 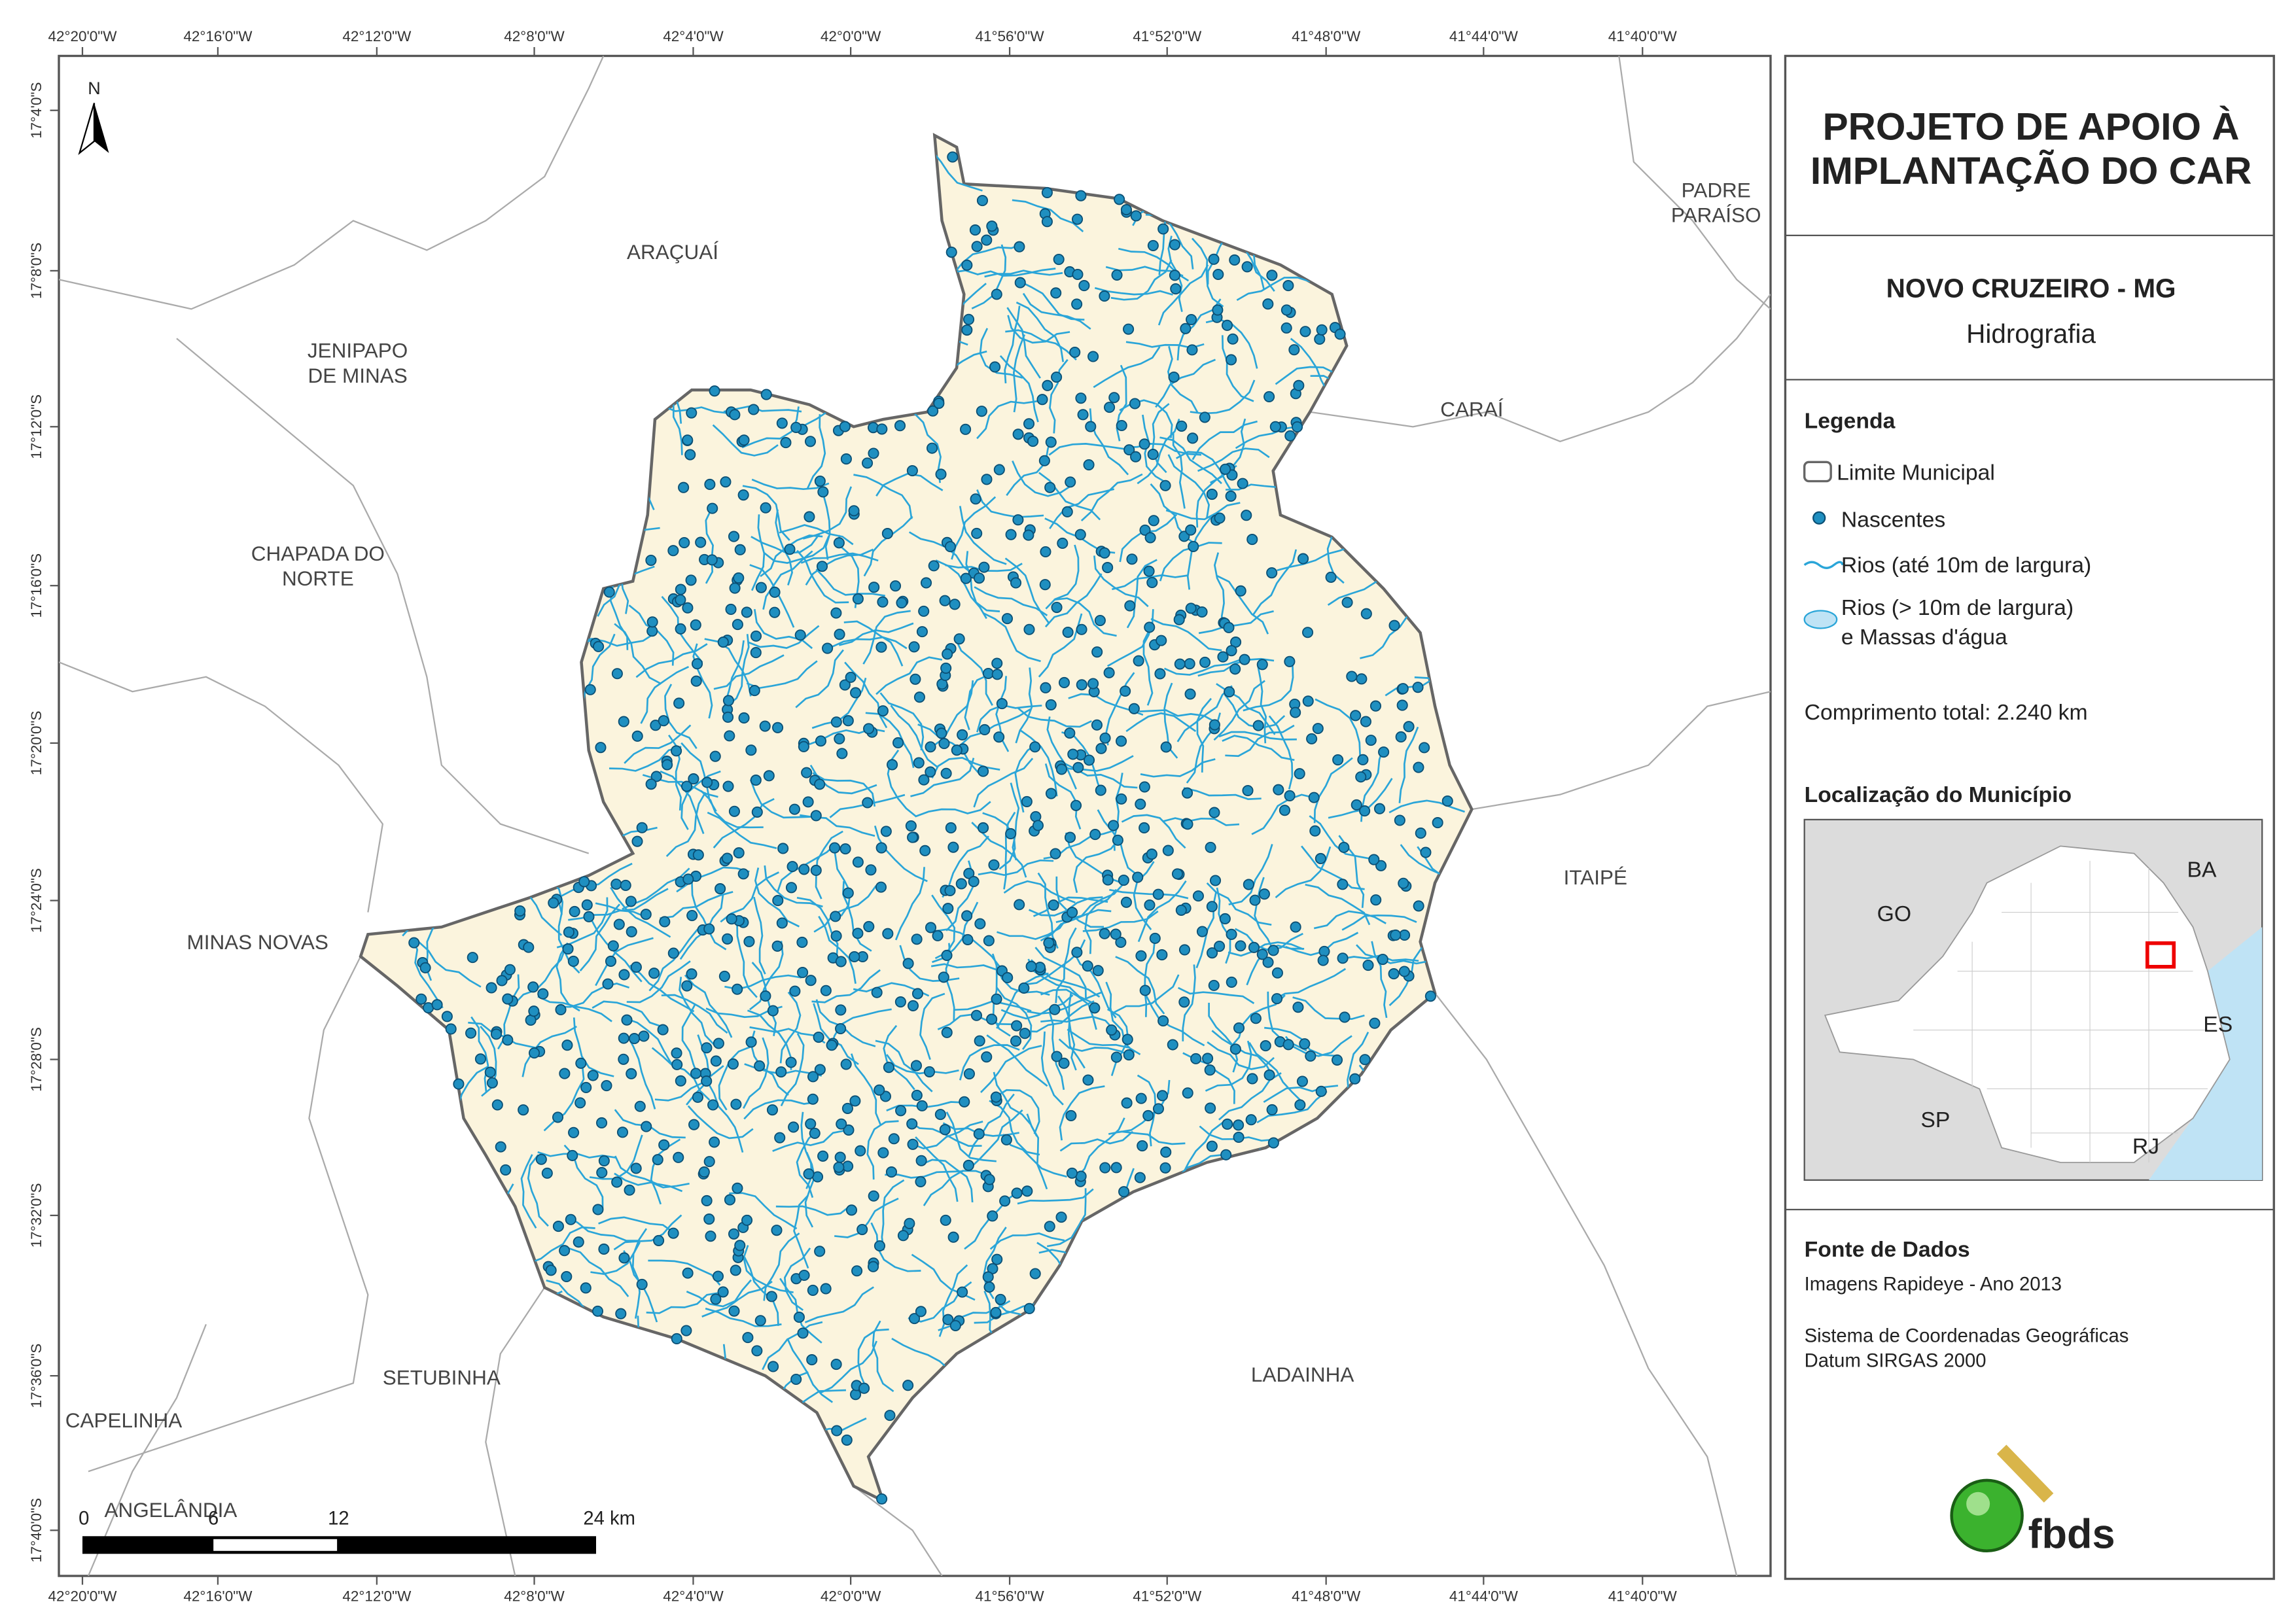 What do you see at coordinates (318, 579) in the screenshot?
I see `place: NORTE` at bounding box center [318, 579].